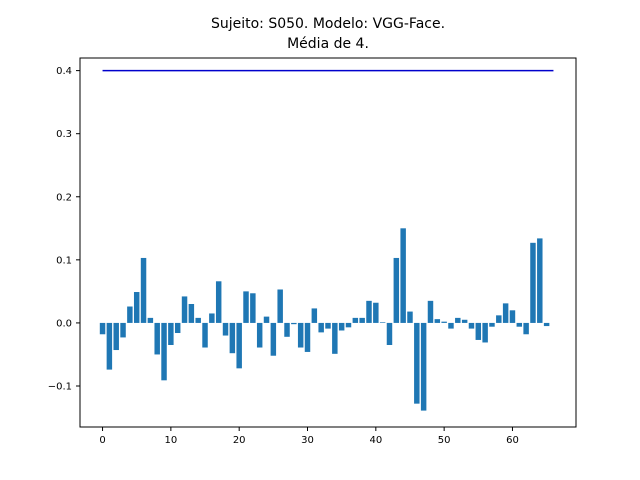 The image size is (640, 480). I want to click on x-tick-label-4: 40, so click(375, 440).